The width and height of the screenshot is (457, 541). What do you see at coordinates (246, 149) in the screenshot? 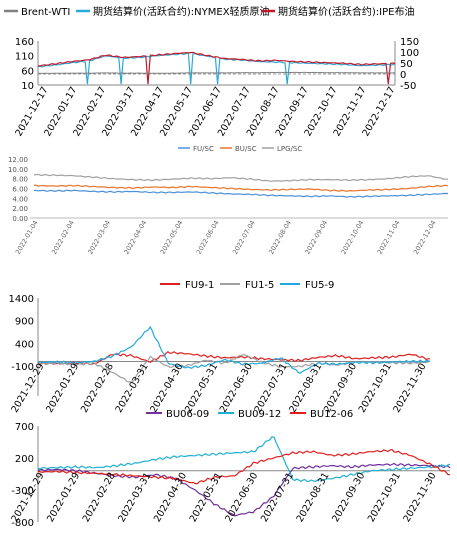
I see `legend-label: BU/SC` at bounding box center [246, 149].